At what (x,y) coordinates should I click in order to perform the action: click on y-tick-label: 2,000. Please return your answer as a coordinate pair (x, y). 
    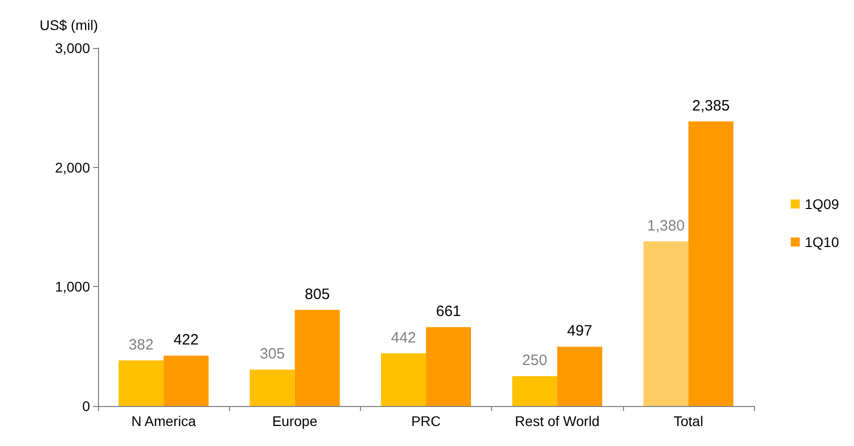
    Looking at the image, I should click on (72, 167).